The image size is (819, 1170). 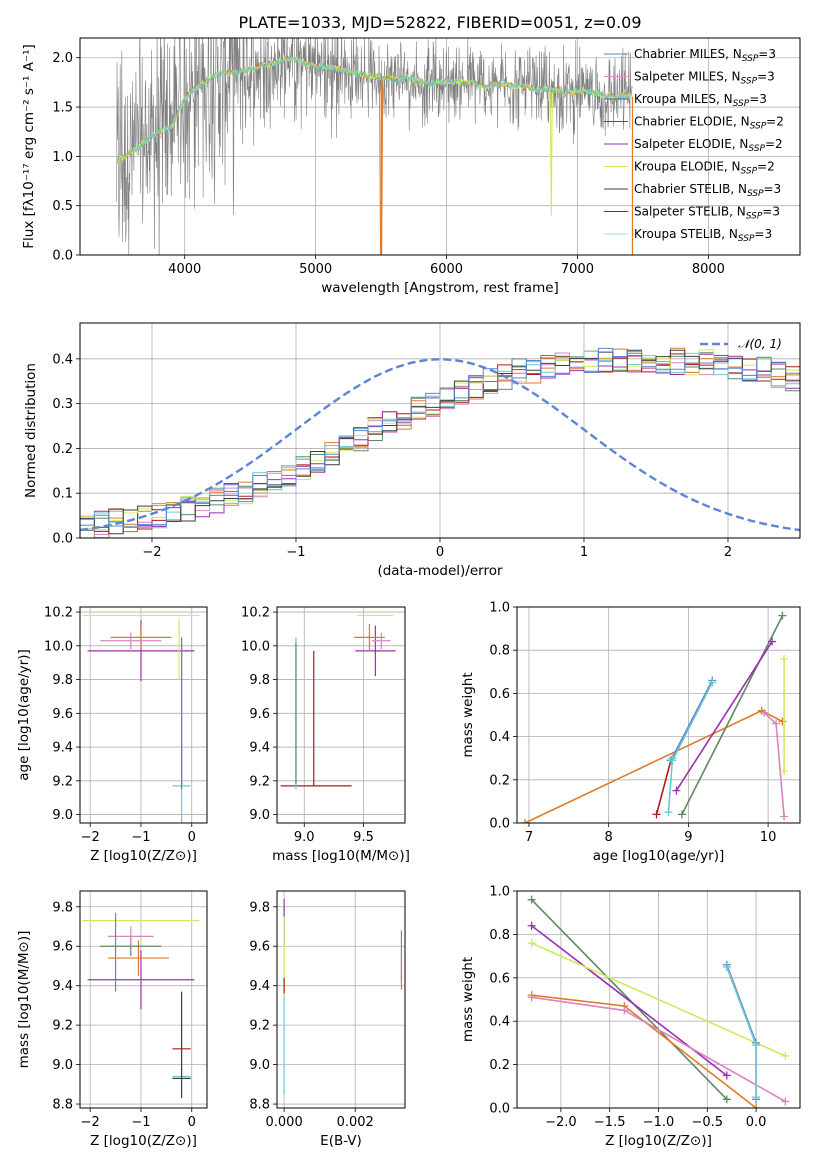 I want to click on x-tick-label: 8000, so click(x=708, y=269).